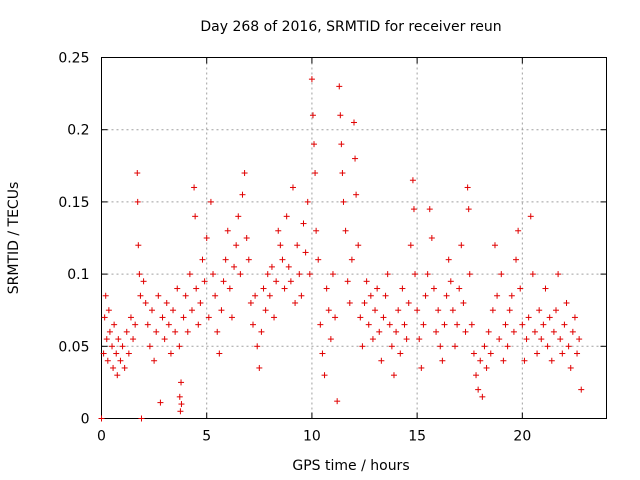 The image size is (640, 480). Describe the element at coordinates (73, 203) in the screenshot. I see `y-tick-label: 0.15` at that location.